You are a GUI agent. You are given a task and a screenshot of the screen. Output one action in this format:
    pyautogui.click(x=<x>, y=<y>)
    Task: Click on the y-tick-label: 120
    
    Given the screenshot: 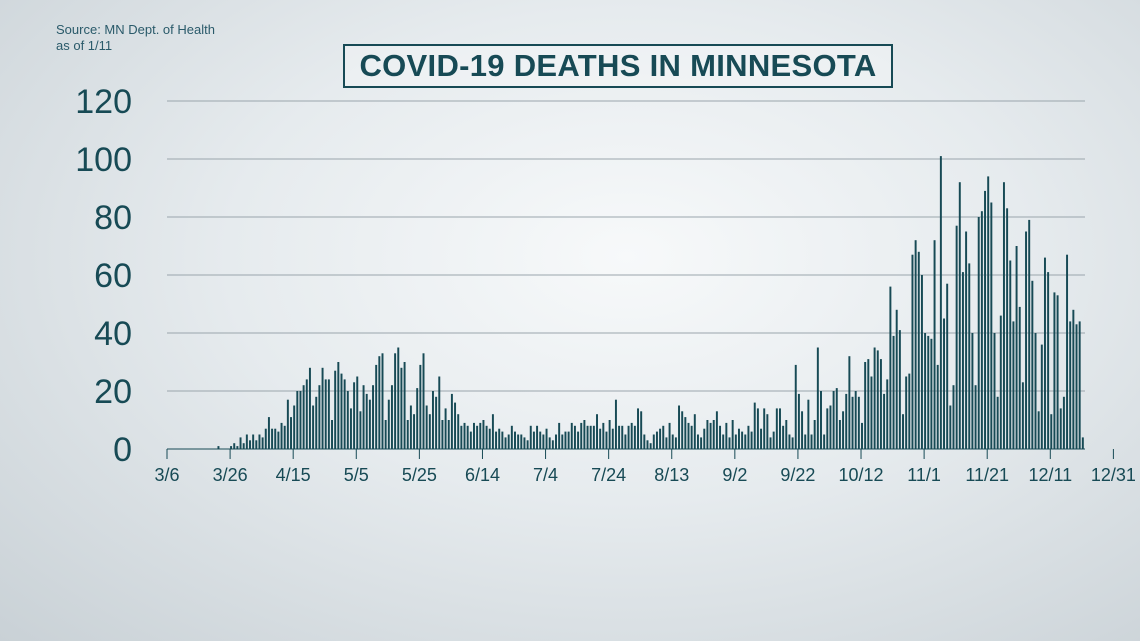 What is the action you would take?
    pyautogui.click(x=103, y=102)
    